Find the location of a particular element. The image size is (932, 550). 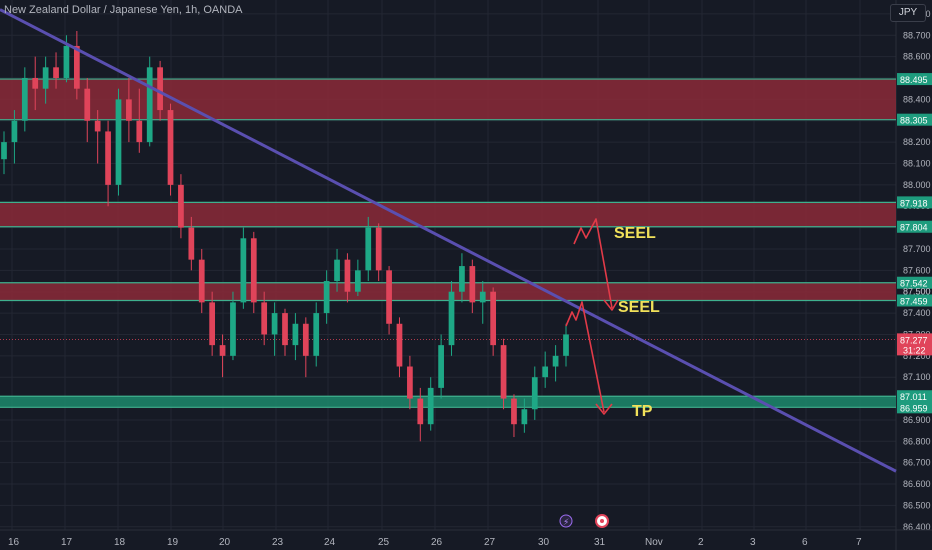

y-tick-label: 86.600 is located at coordinates (917, 484).